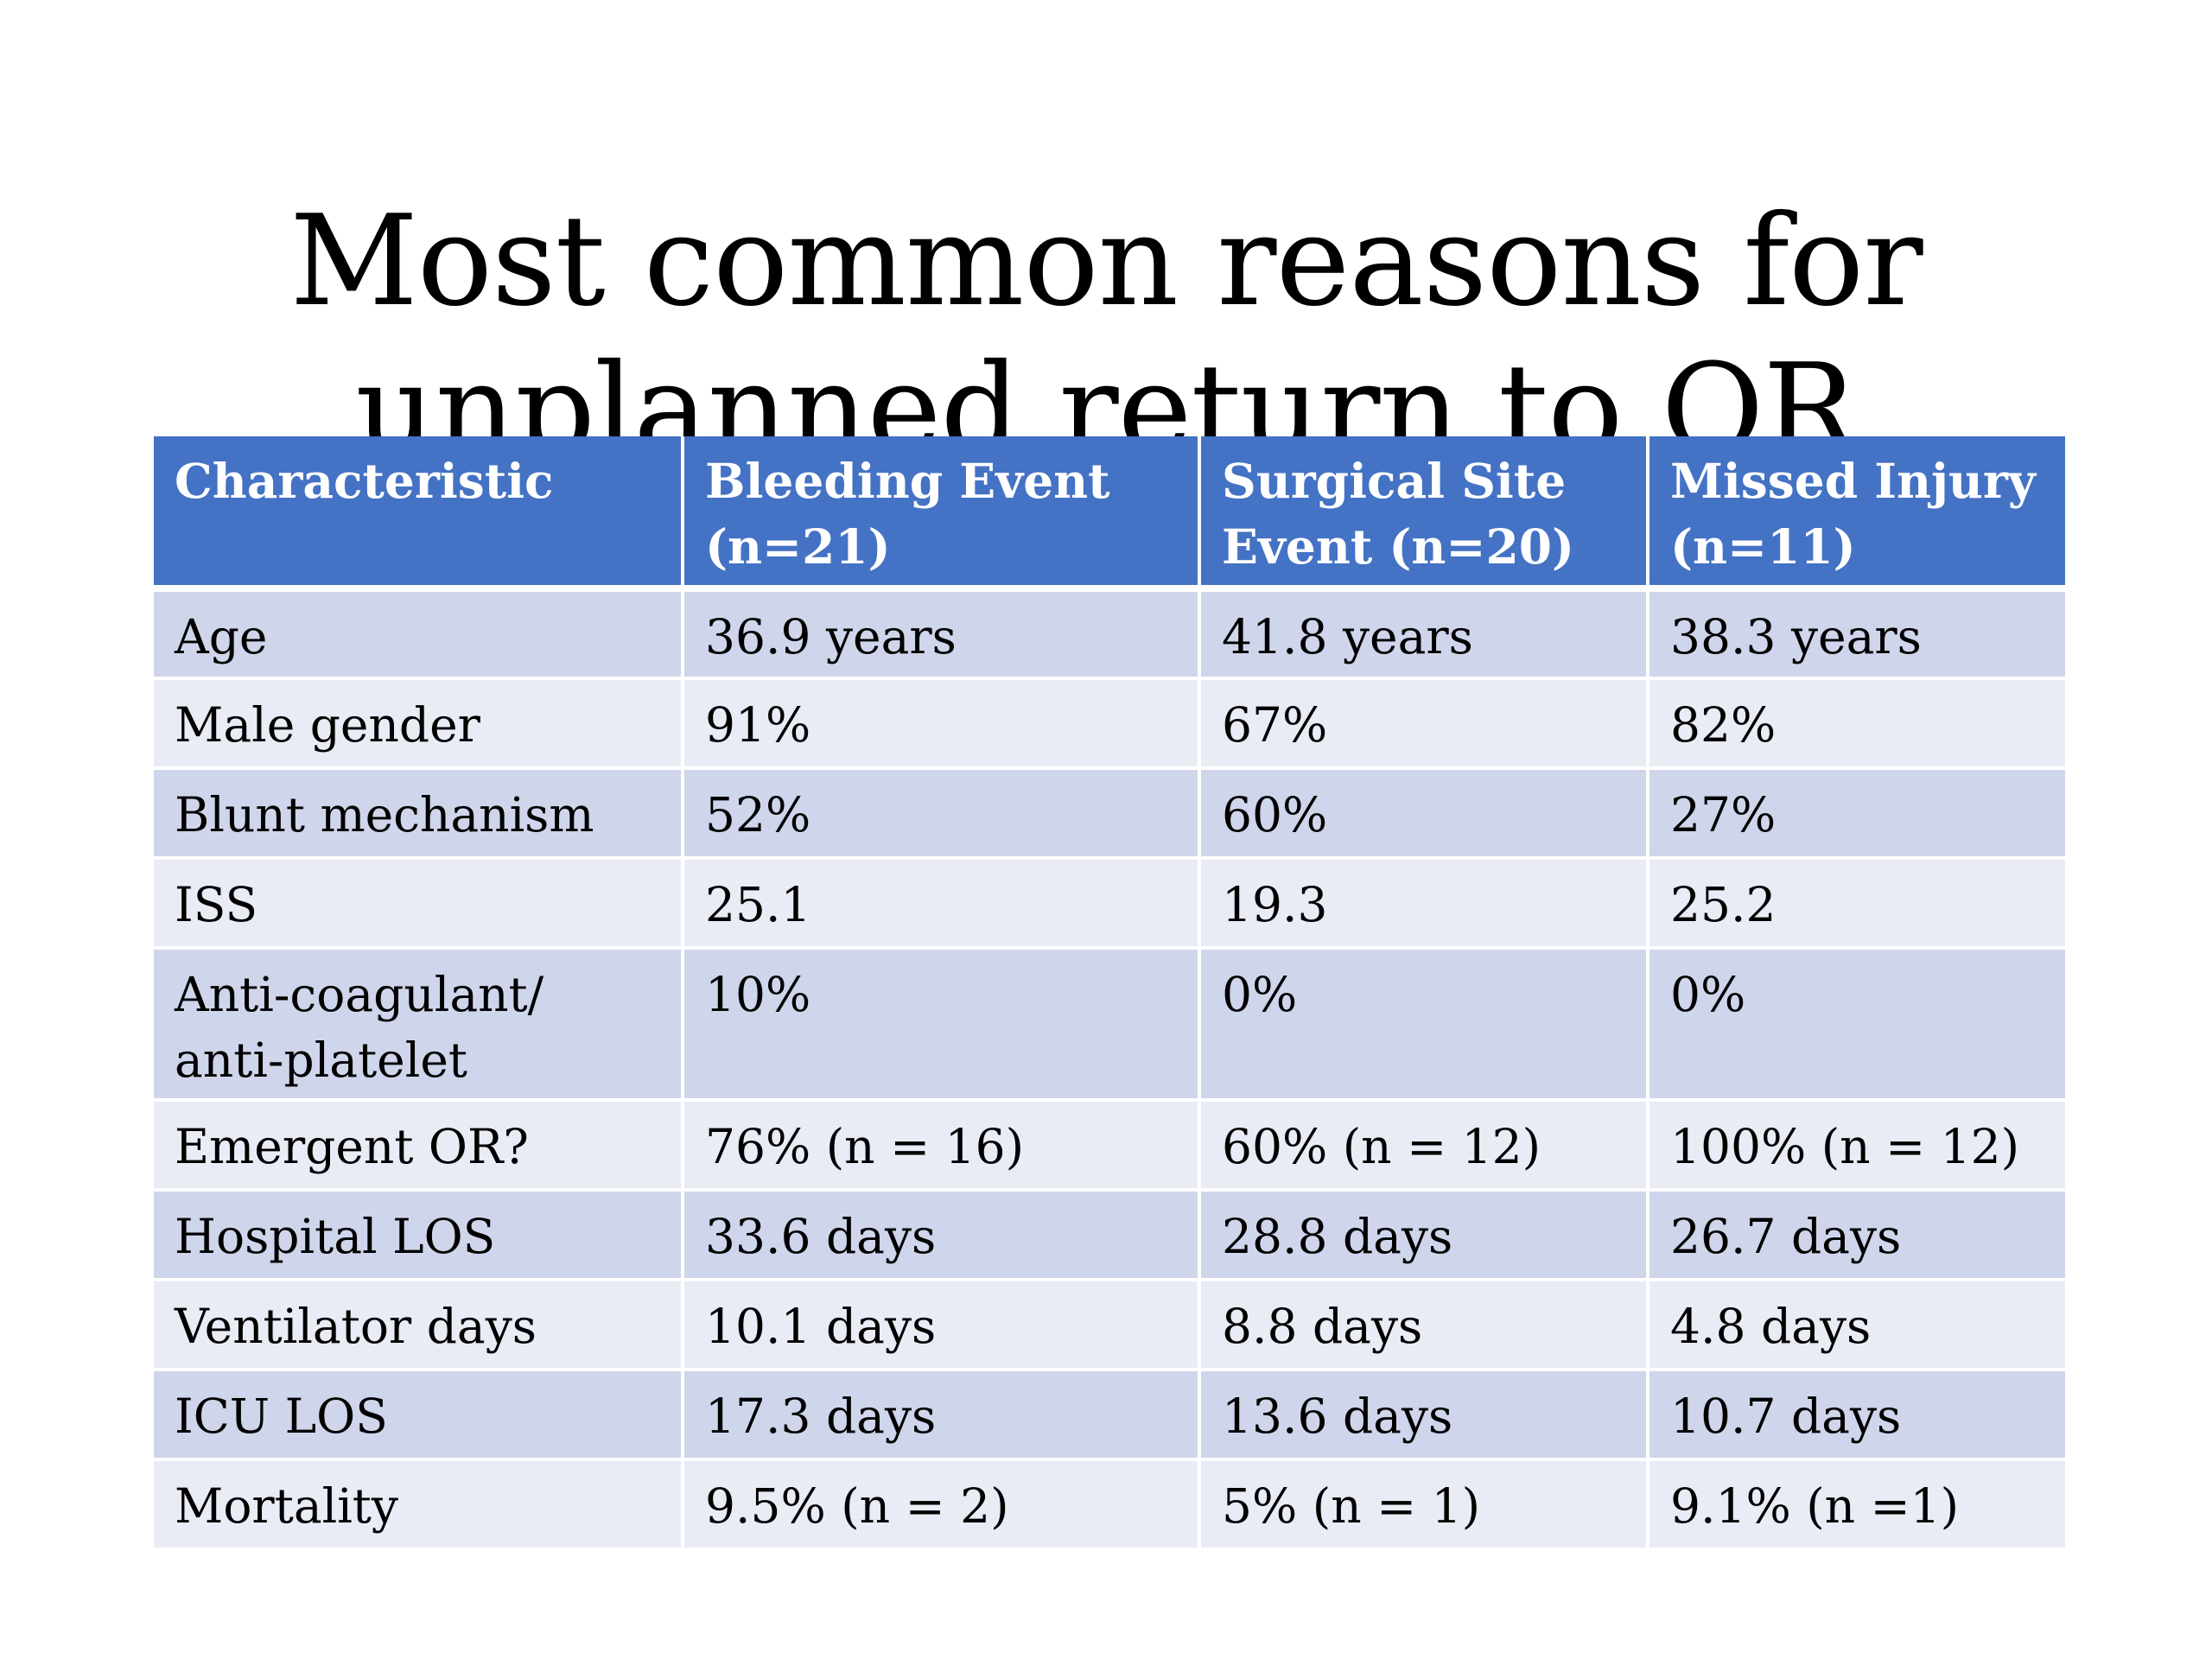  I want to click on table-cell: 10.7 days, so click(1855, 1414).